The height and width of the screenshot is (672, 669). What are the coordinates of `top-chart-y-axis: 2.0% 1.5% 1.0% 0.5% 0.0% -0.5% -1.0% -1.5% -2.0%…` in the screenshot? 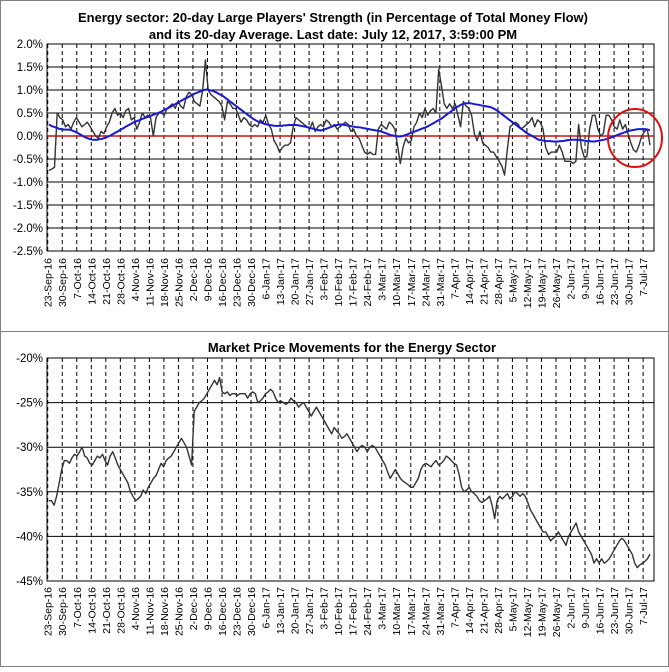 It's located at (28, 148).